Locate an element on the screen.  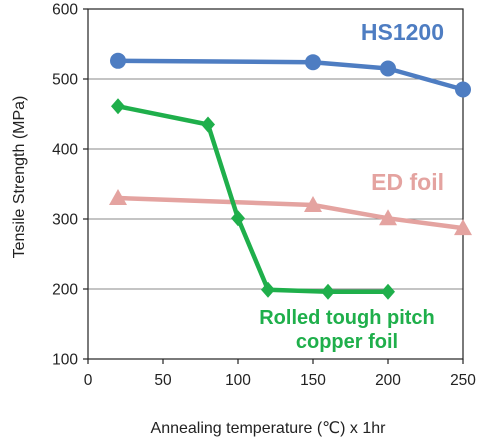
y-tick-label: 200 is located at coordinates (65, 290).